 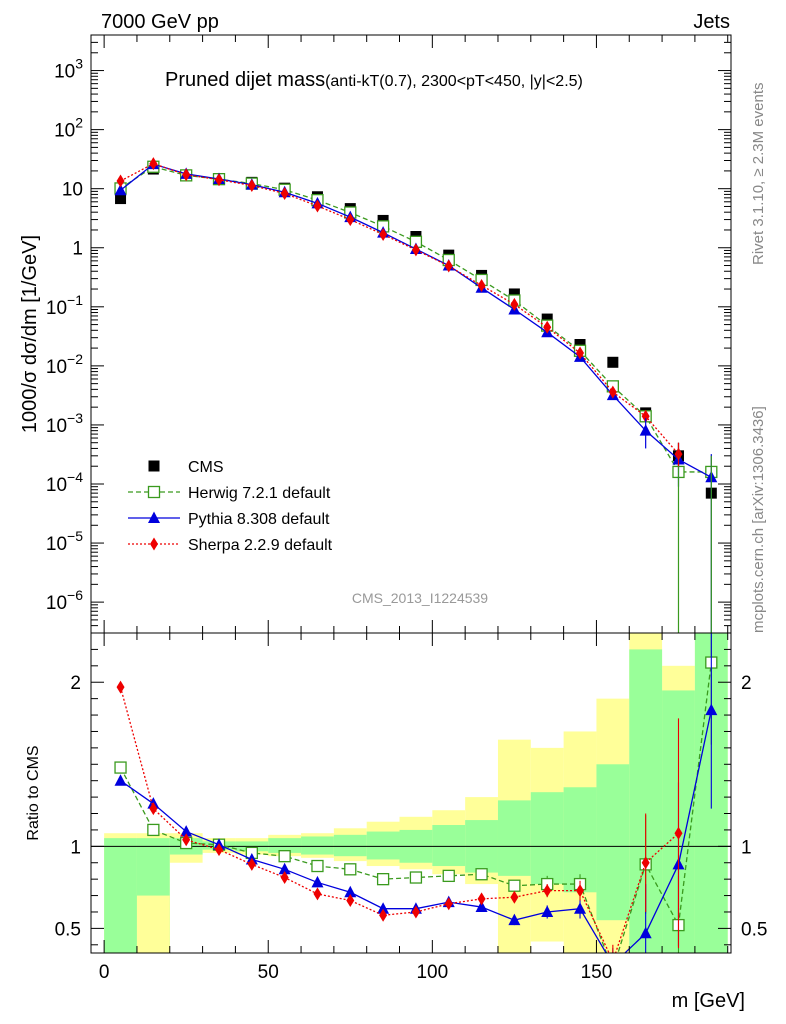 I want to click on ratio-ytick-label: 1, so click(x=75, y=847).